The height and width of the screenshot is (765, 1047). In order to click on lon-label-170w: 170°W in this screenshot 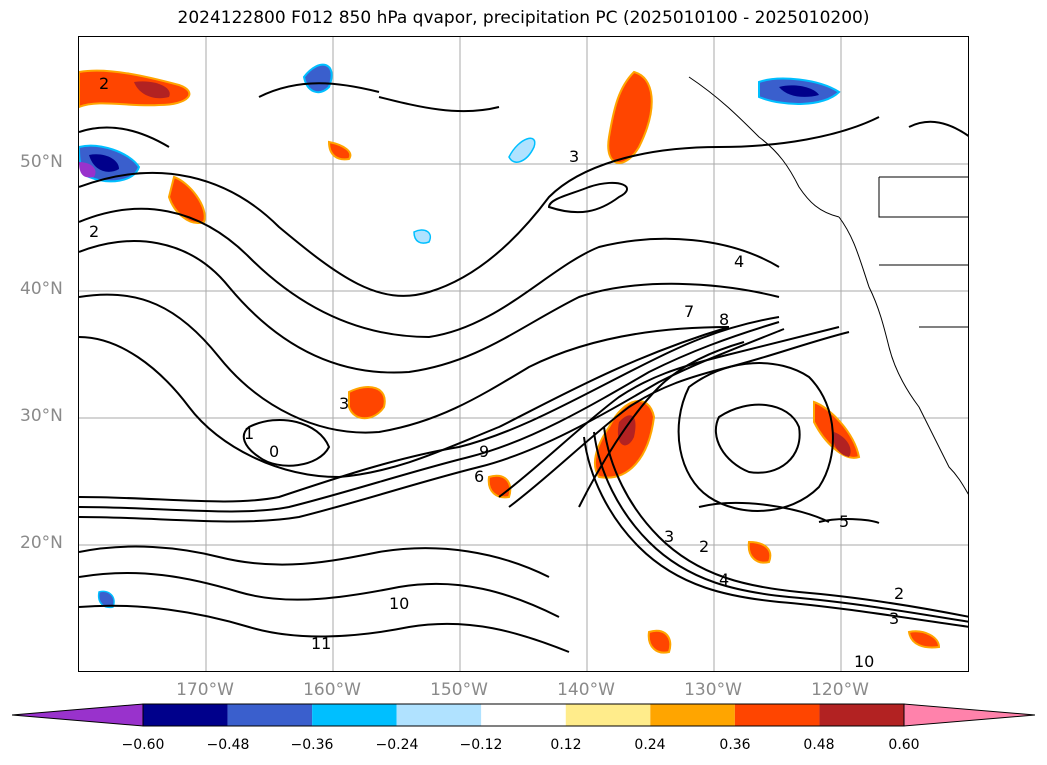, I will do `click(205, 690)`.